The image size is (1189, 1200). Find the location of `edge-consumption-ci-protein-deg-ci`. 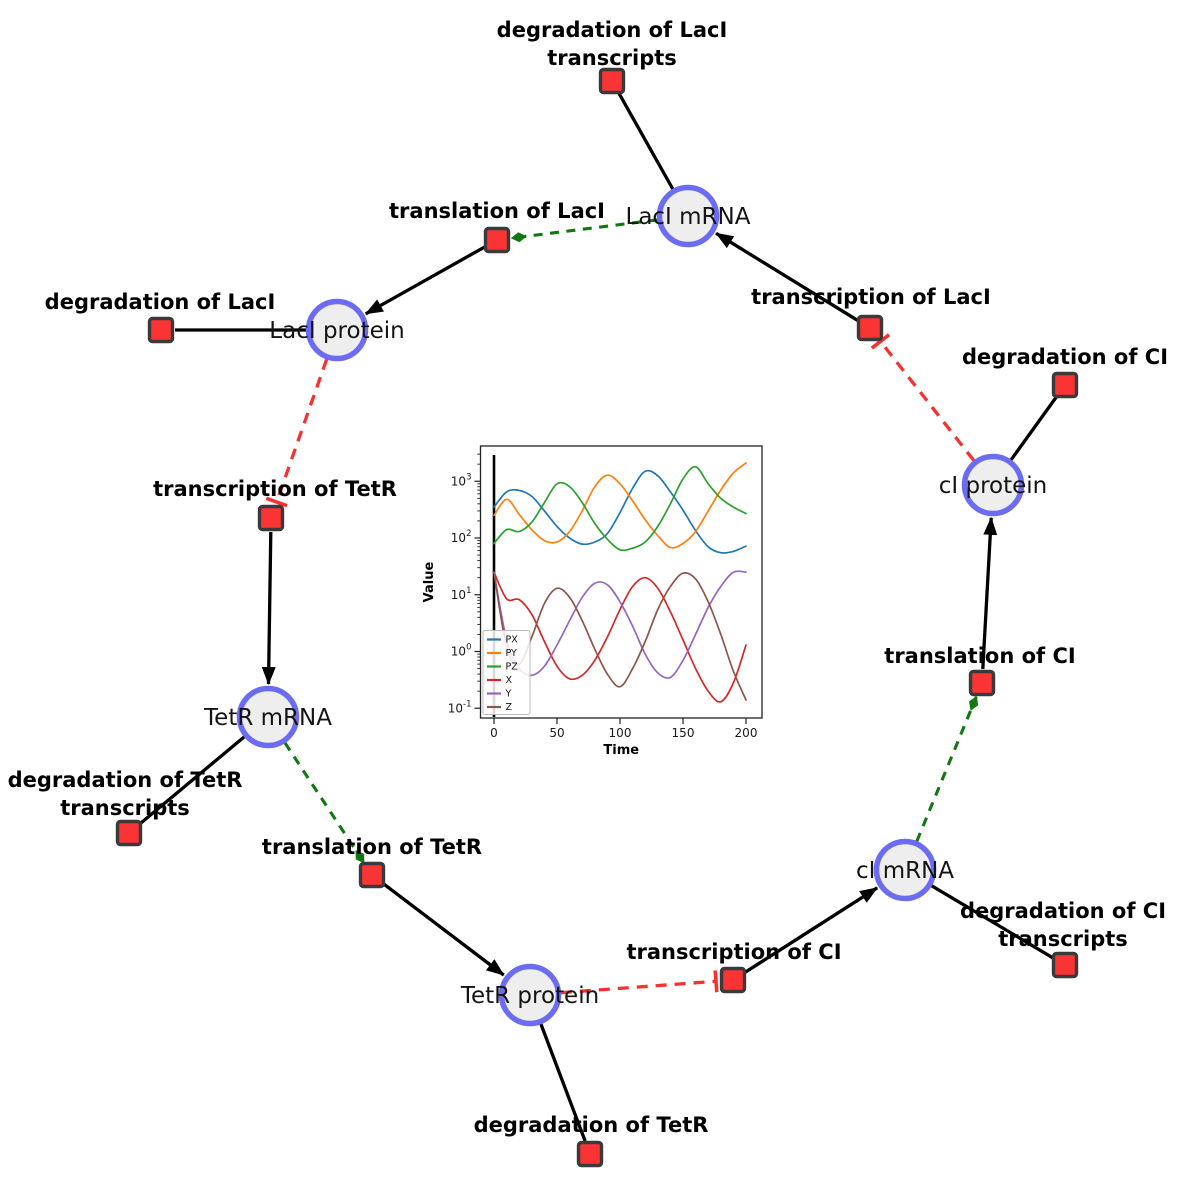

edge-consumption-ci-protein-deg-ci is located at coordinates (1034, 428).